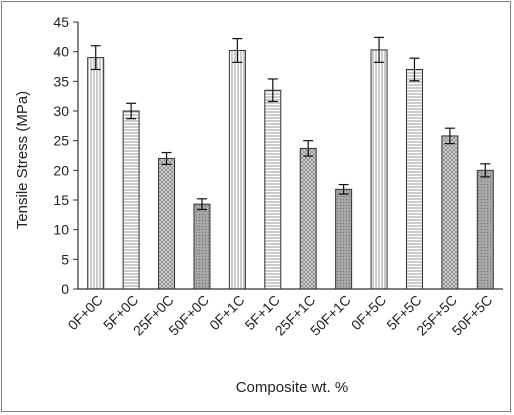 Image resolution: width=514 pixels, height=415 pixels. What do you see at coordinates (85, 312) in the screenshot?
I see `x-category-label: 0F+0C` at bounding box center [85, 312].